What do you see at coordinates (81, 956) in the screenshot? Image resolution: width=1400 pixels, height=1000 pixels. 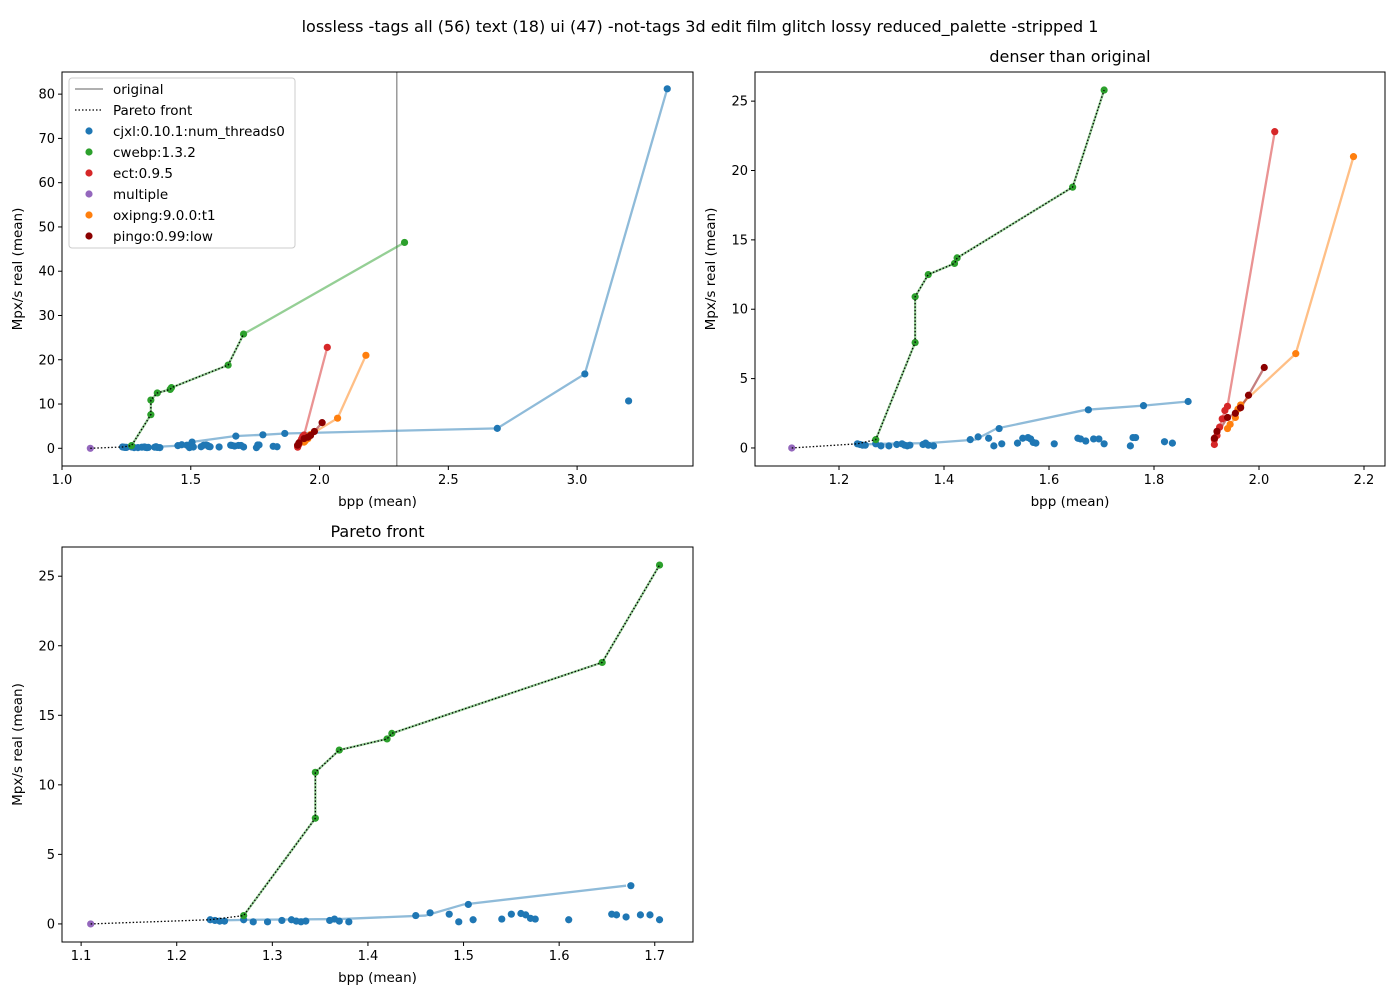 I see `x-tick-label: 1.1` at bounding box center [81, 956].